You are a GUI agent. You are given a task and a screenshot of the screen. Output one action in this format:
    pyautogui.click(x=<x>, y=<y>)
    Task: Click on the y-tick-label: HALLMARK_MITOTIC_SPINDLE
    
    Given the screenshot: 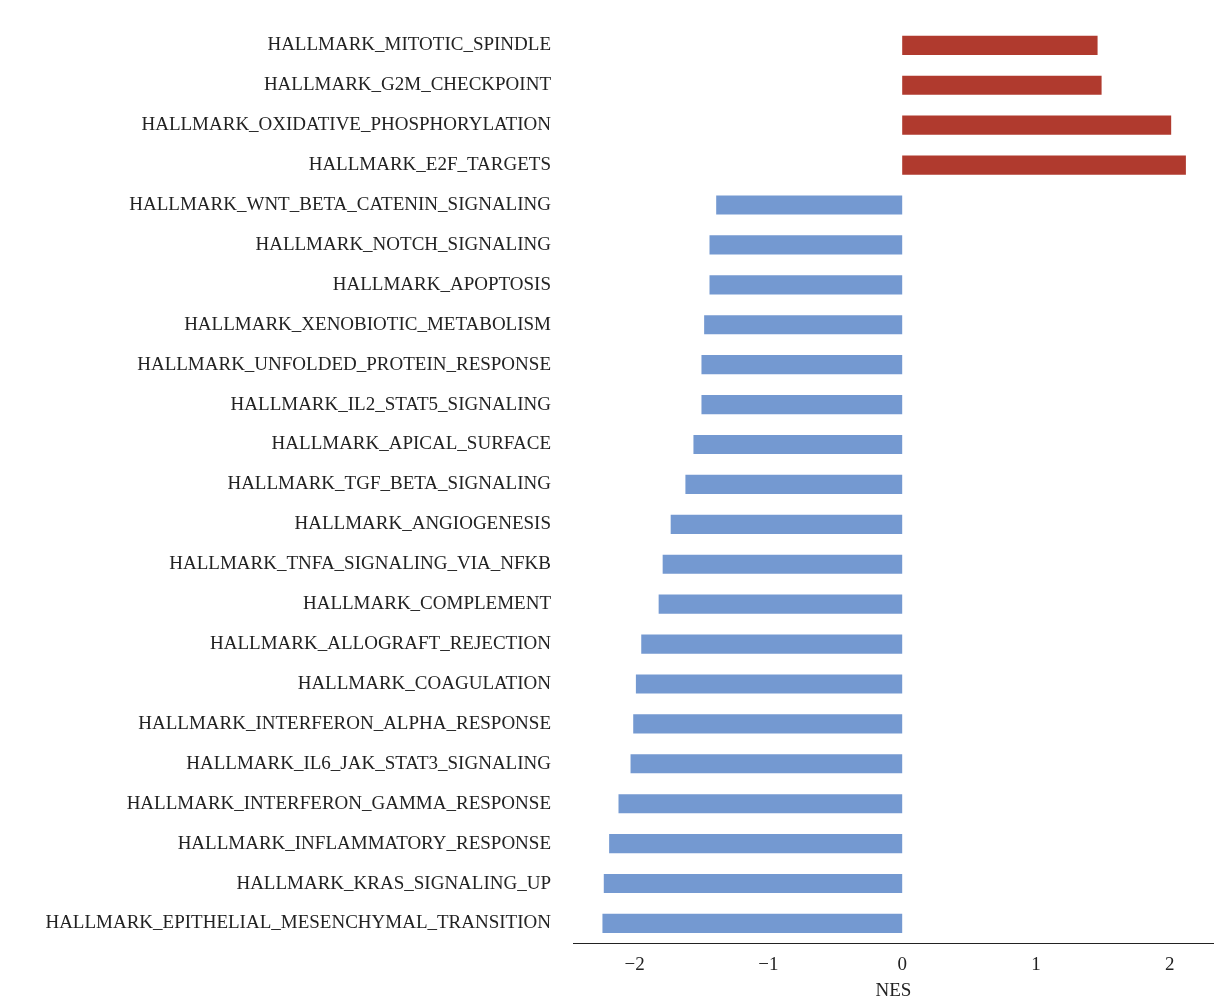 What is the action you would take?
    pyautogui.click(x=409, y=44)
    